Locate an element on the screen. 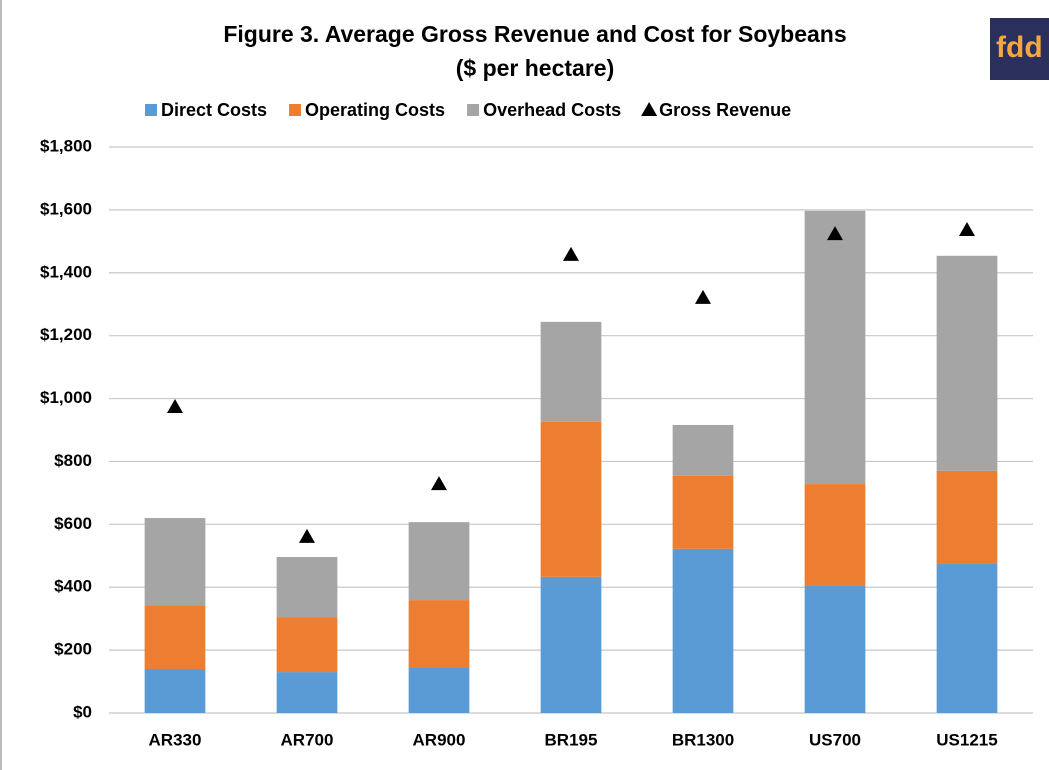 The image size is (1049, 770). x-tick-label: AR900 is located at coordinates (439, 739).